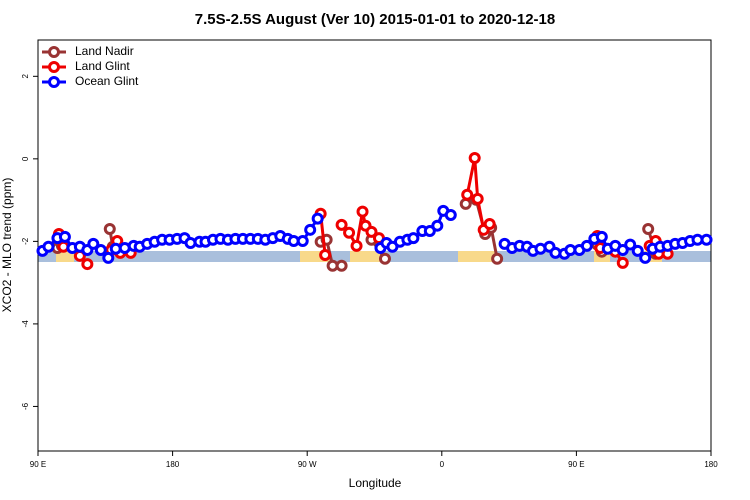  What do you see at coordinates (442, 464) in the screenshot?
I see `x-tick-label: 0` at bounding box center [442, 464].